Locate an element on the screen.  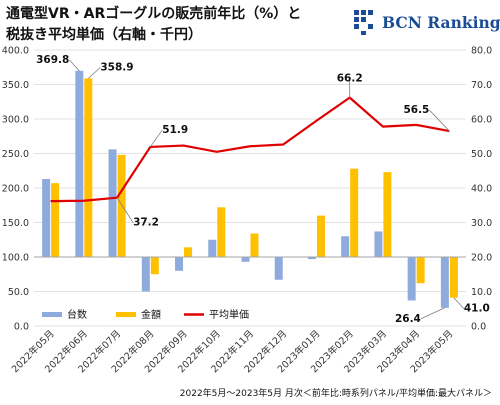
left-axis-tick: 400.0 is located at coordinates (15, 51).